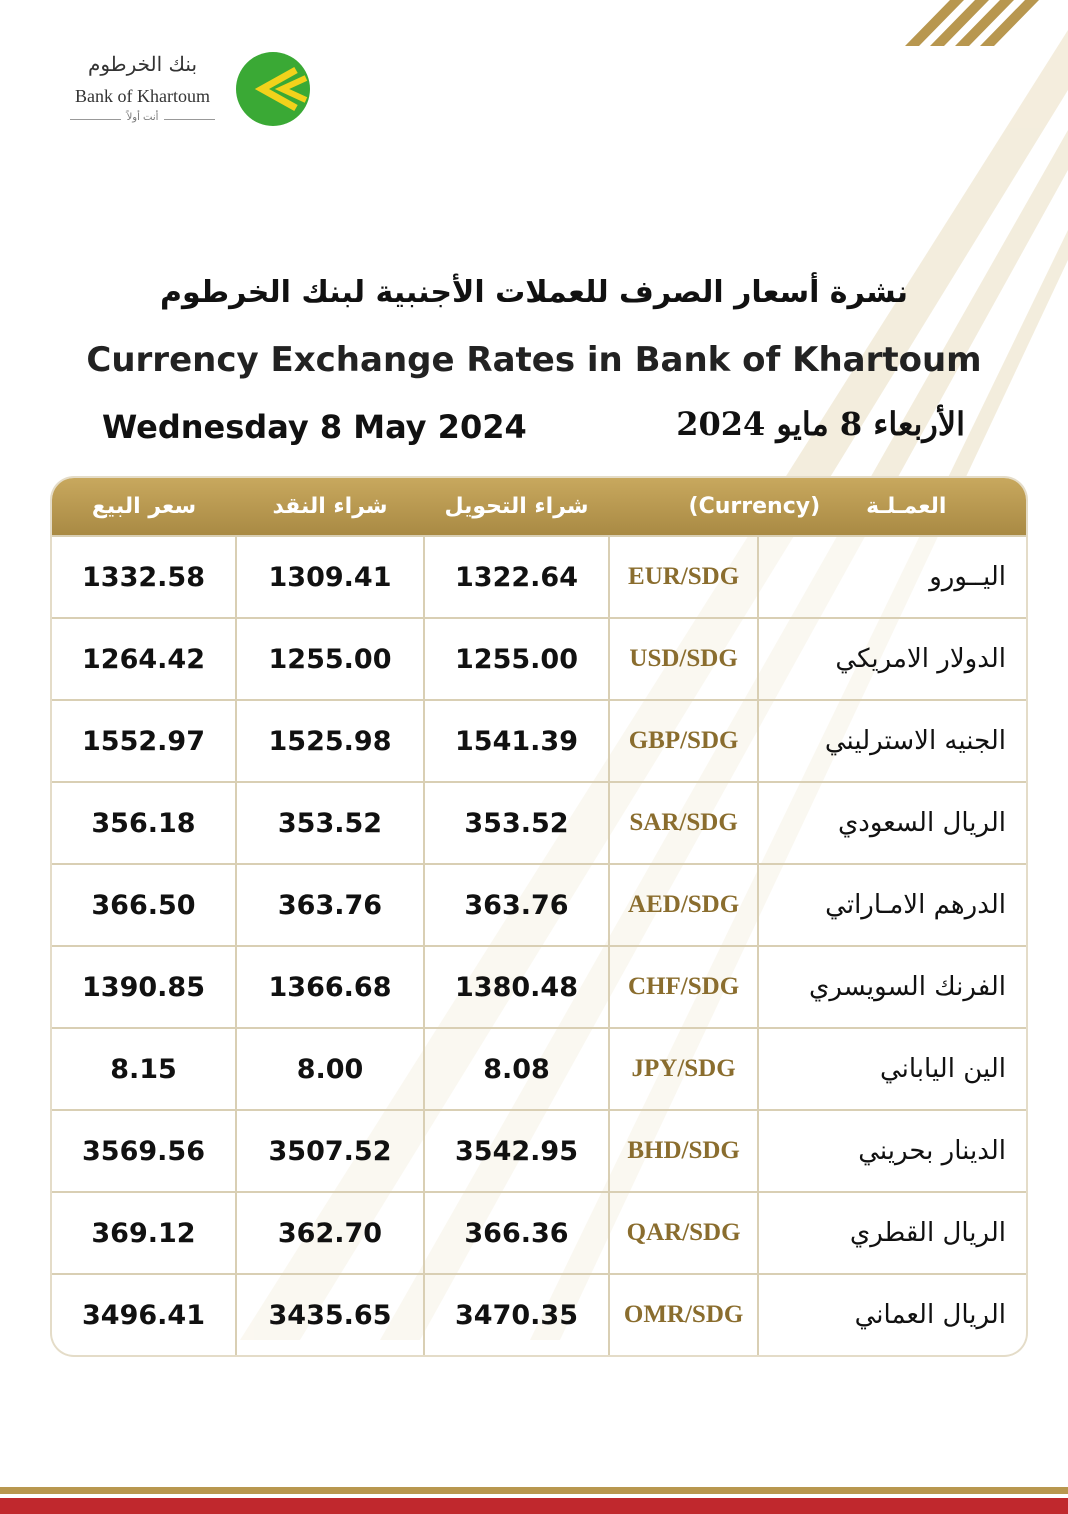  What do you see at coordinates (683, 987) in the screenshot?
I see `currency-code: CHF/SDG` at bounding box center [683, 987].